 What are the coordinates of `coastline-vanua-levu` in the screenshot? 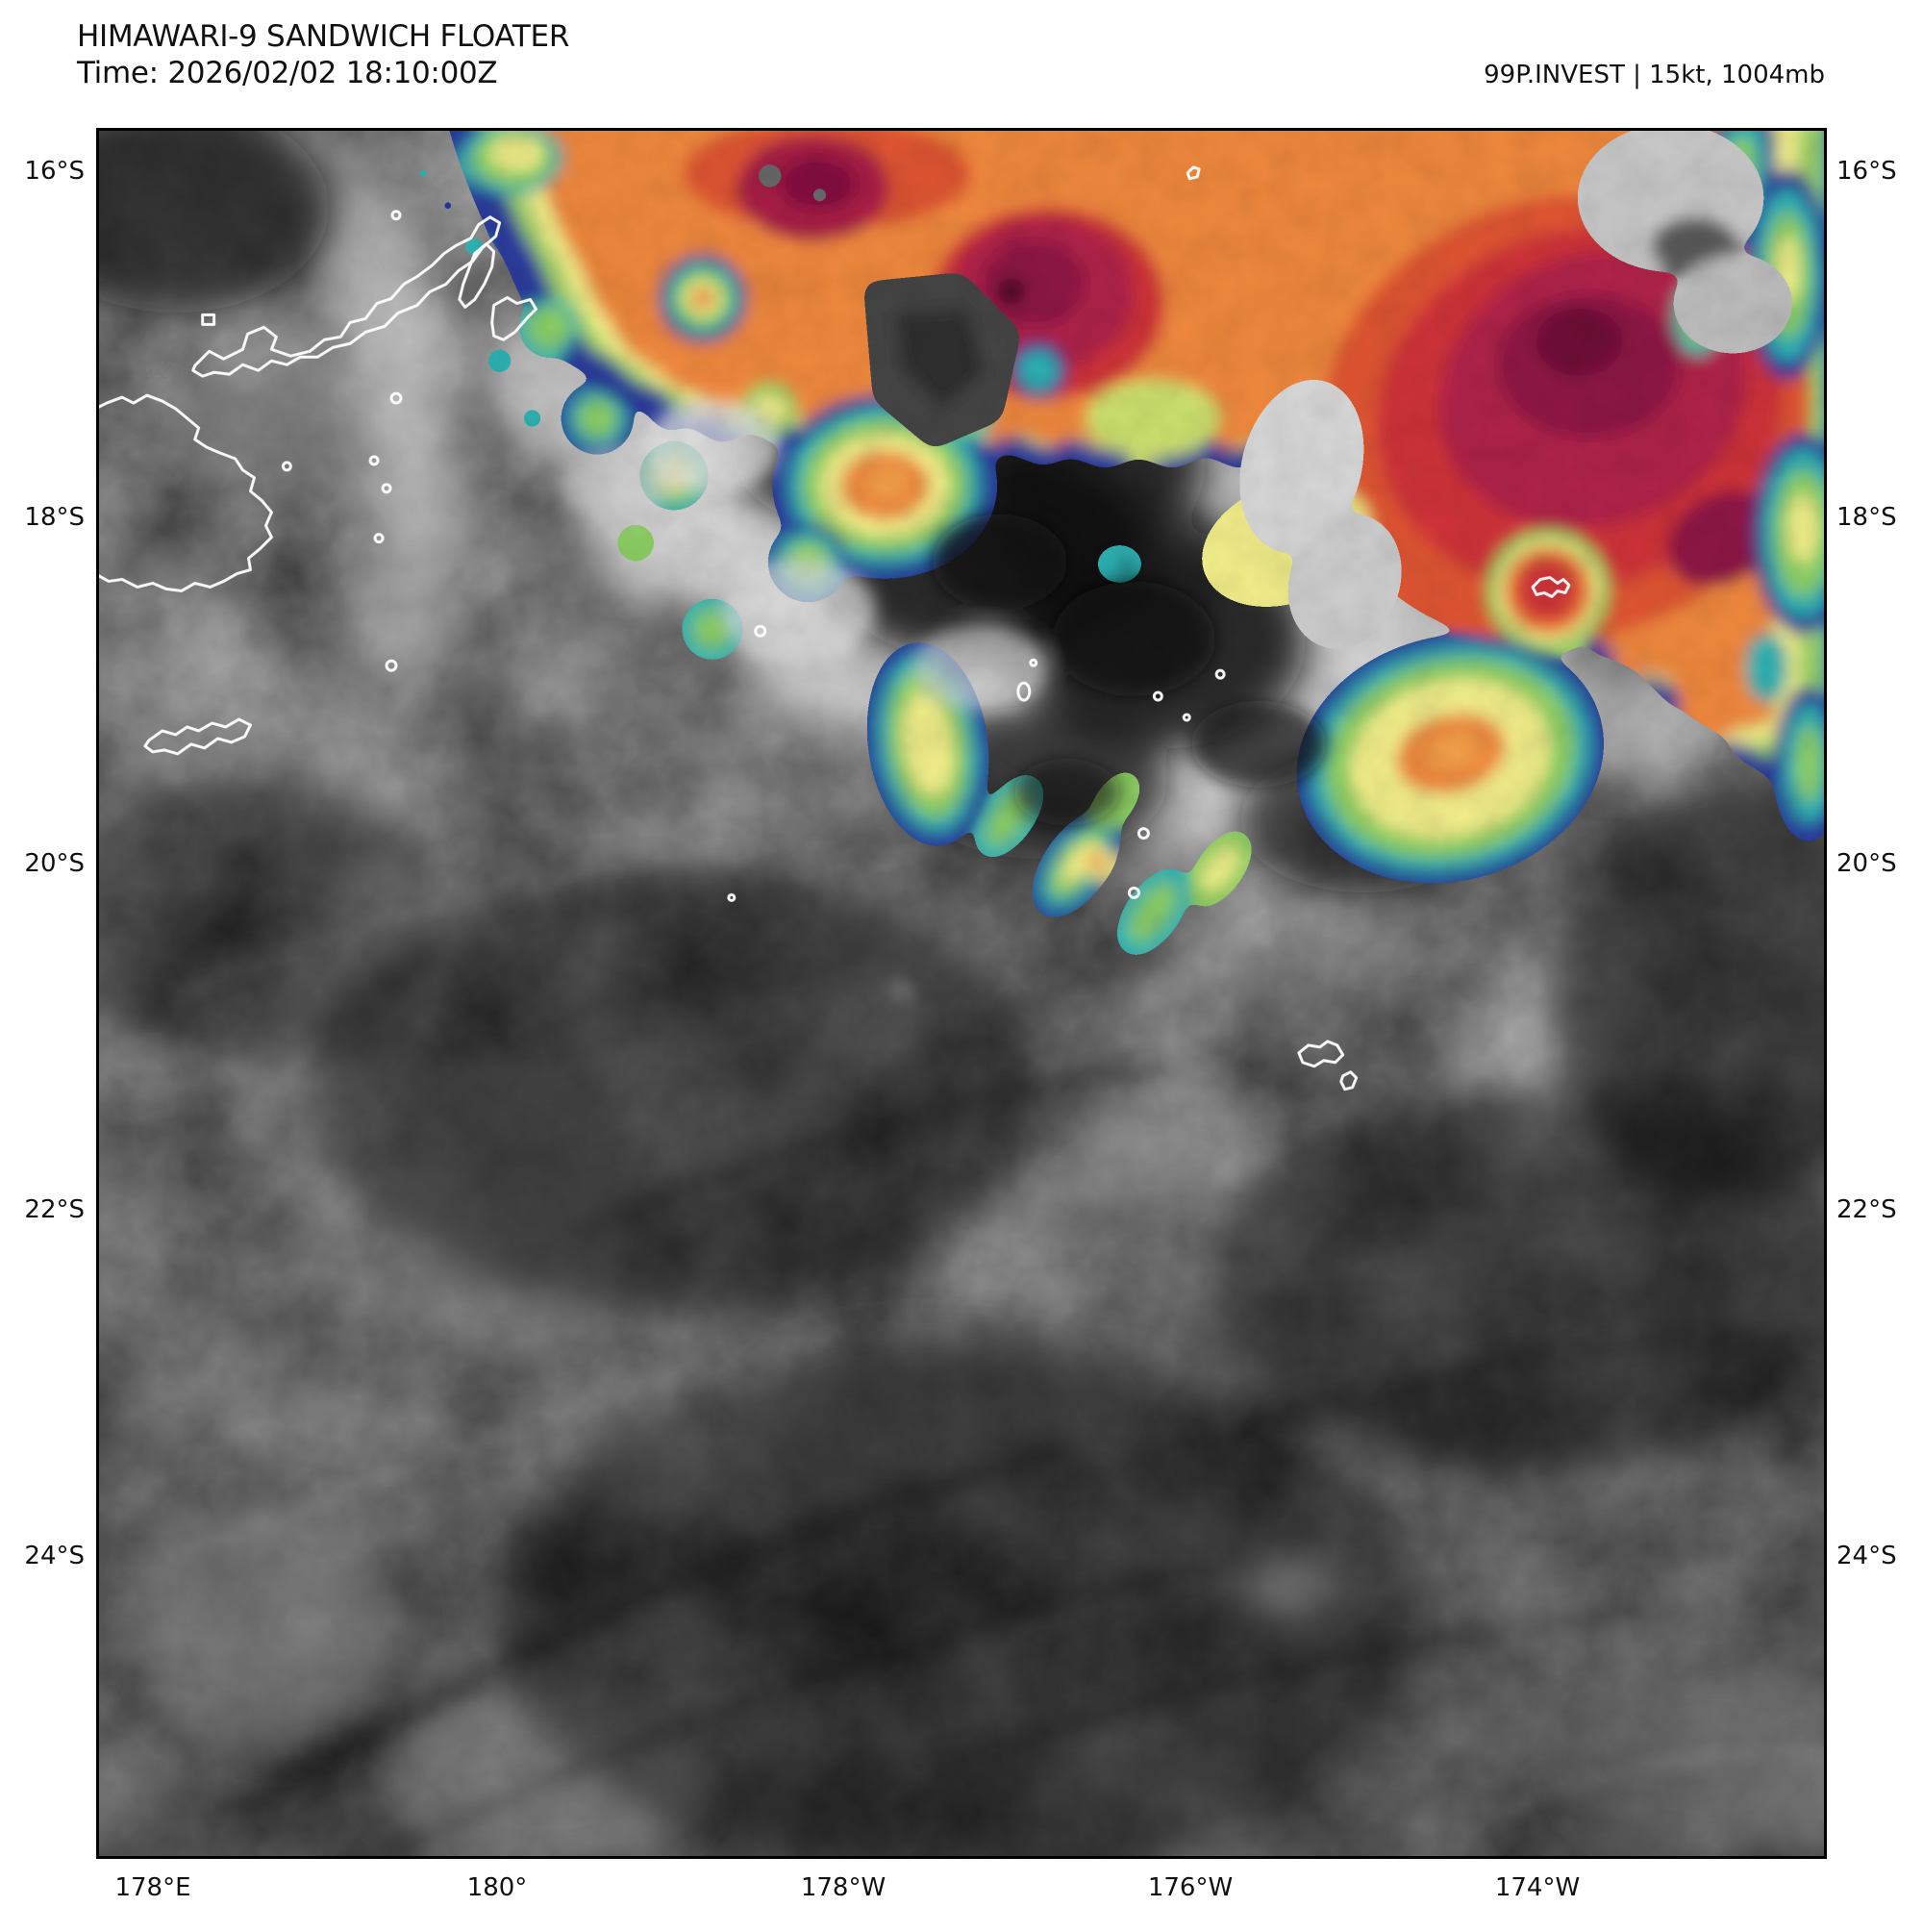 It's located at (346, 296).